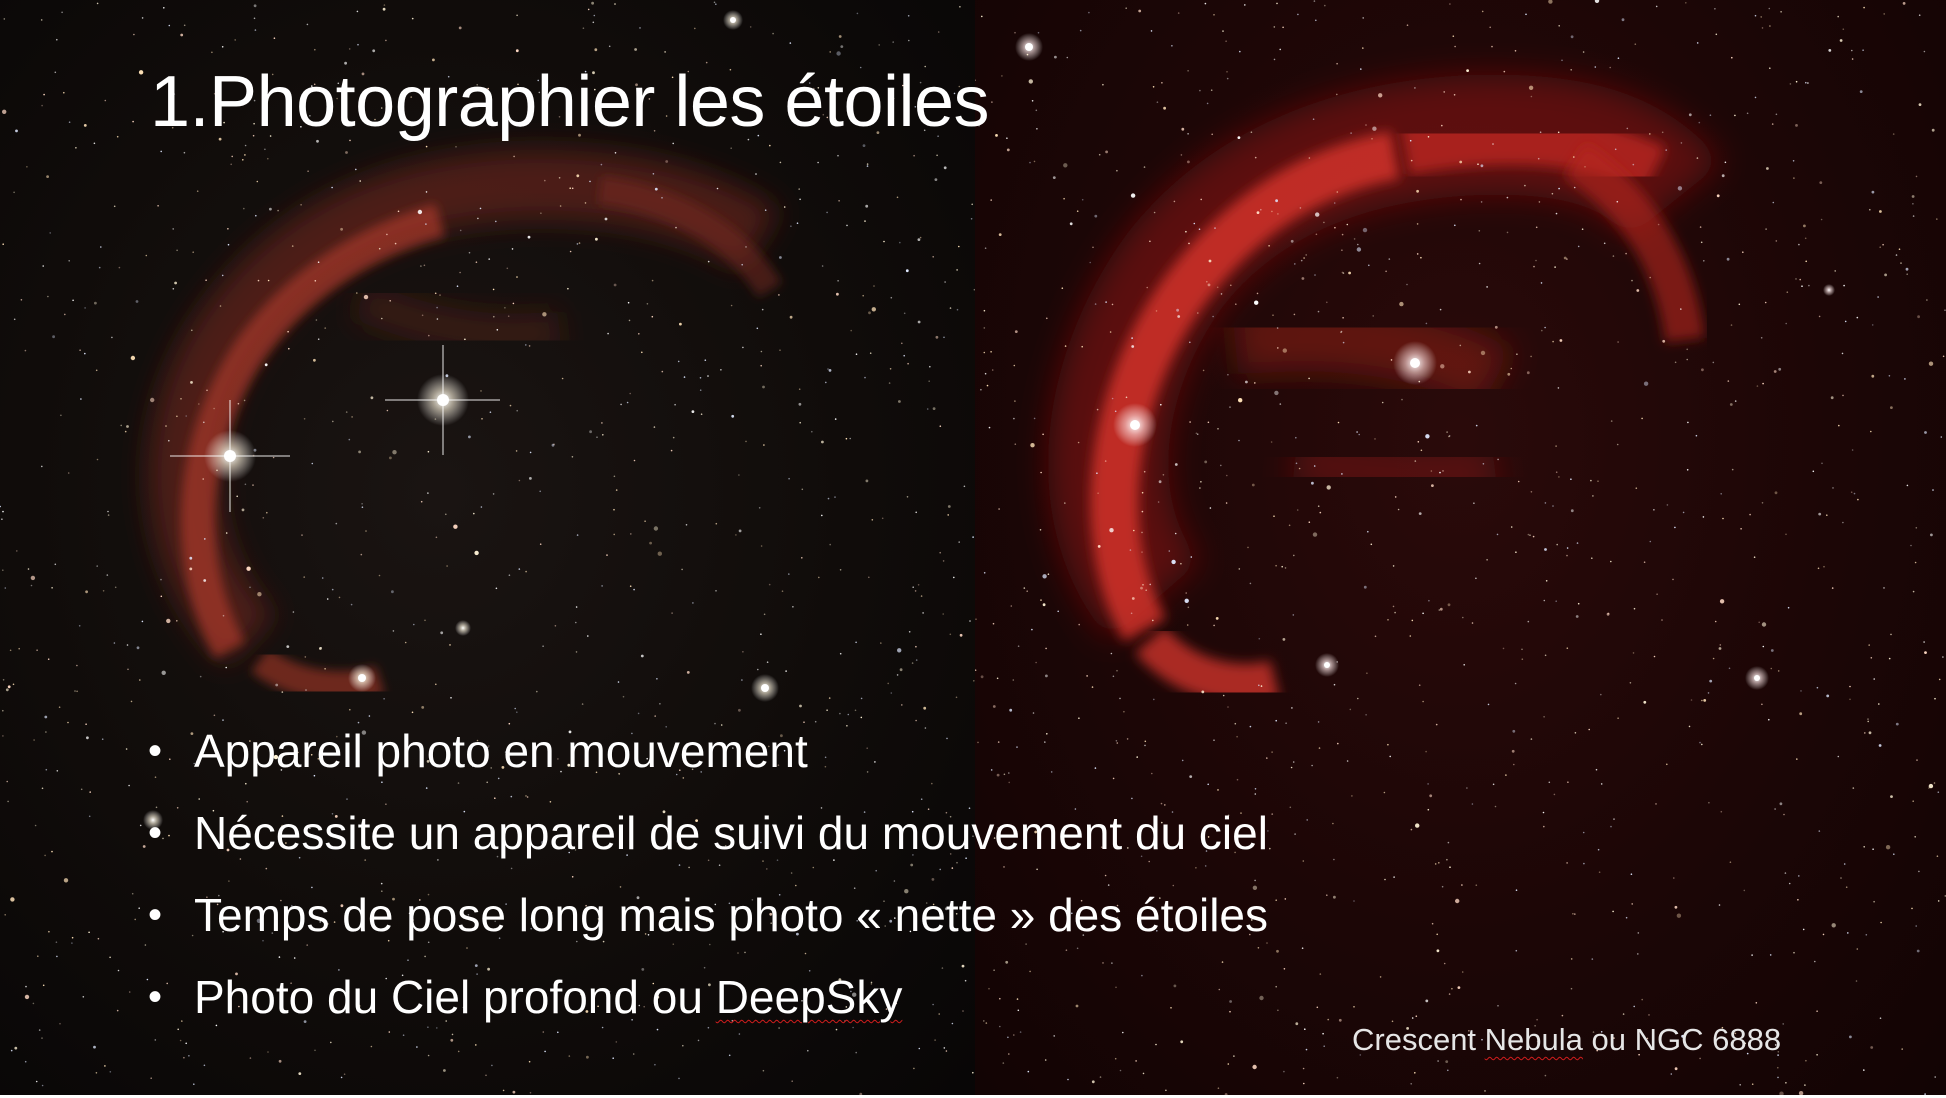 The height and width of the screenshot is (1098, 1946). Describe the element at coordinates (1533, 1039) in the screenshot. I see `spellcheck-flagged-word: Nebula` at that location.